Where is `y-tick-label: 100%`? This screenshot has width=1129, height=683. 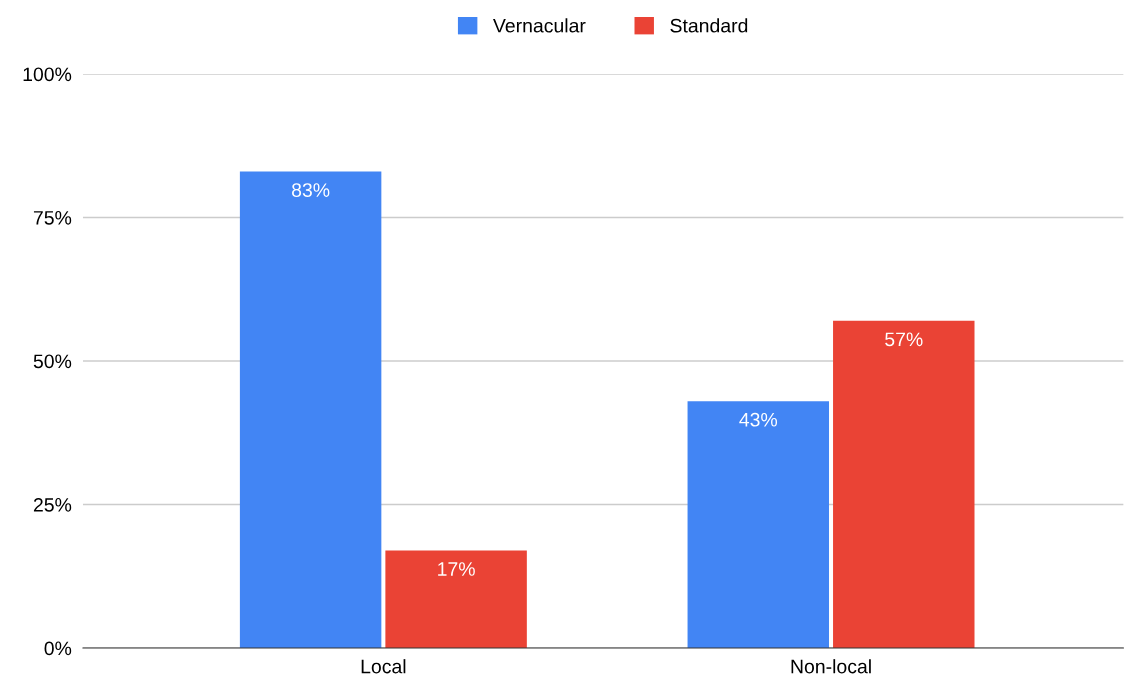
y-tick-label: 100% is located at coordinates (47, 74).